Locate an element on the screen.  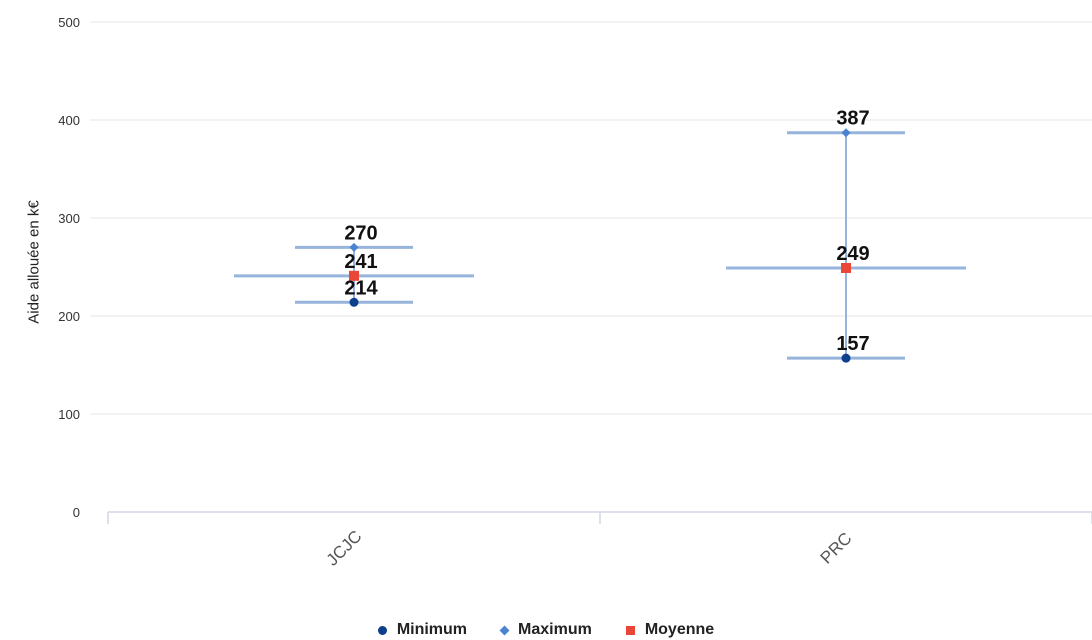
diamond-icon is located at coordinates (504, 630).